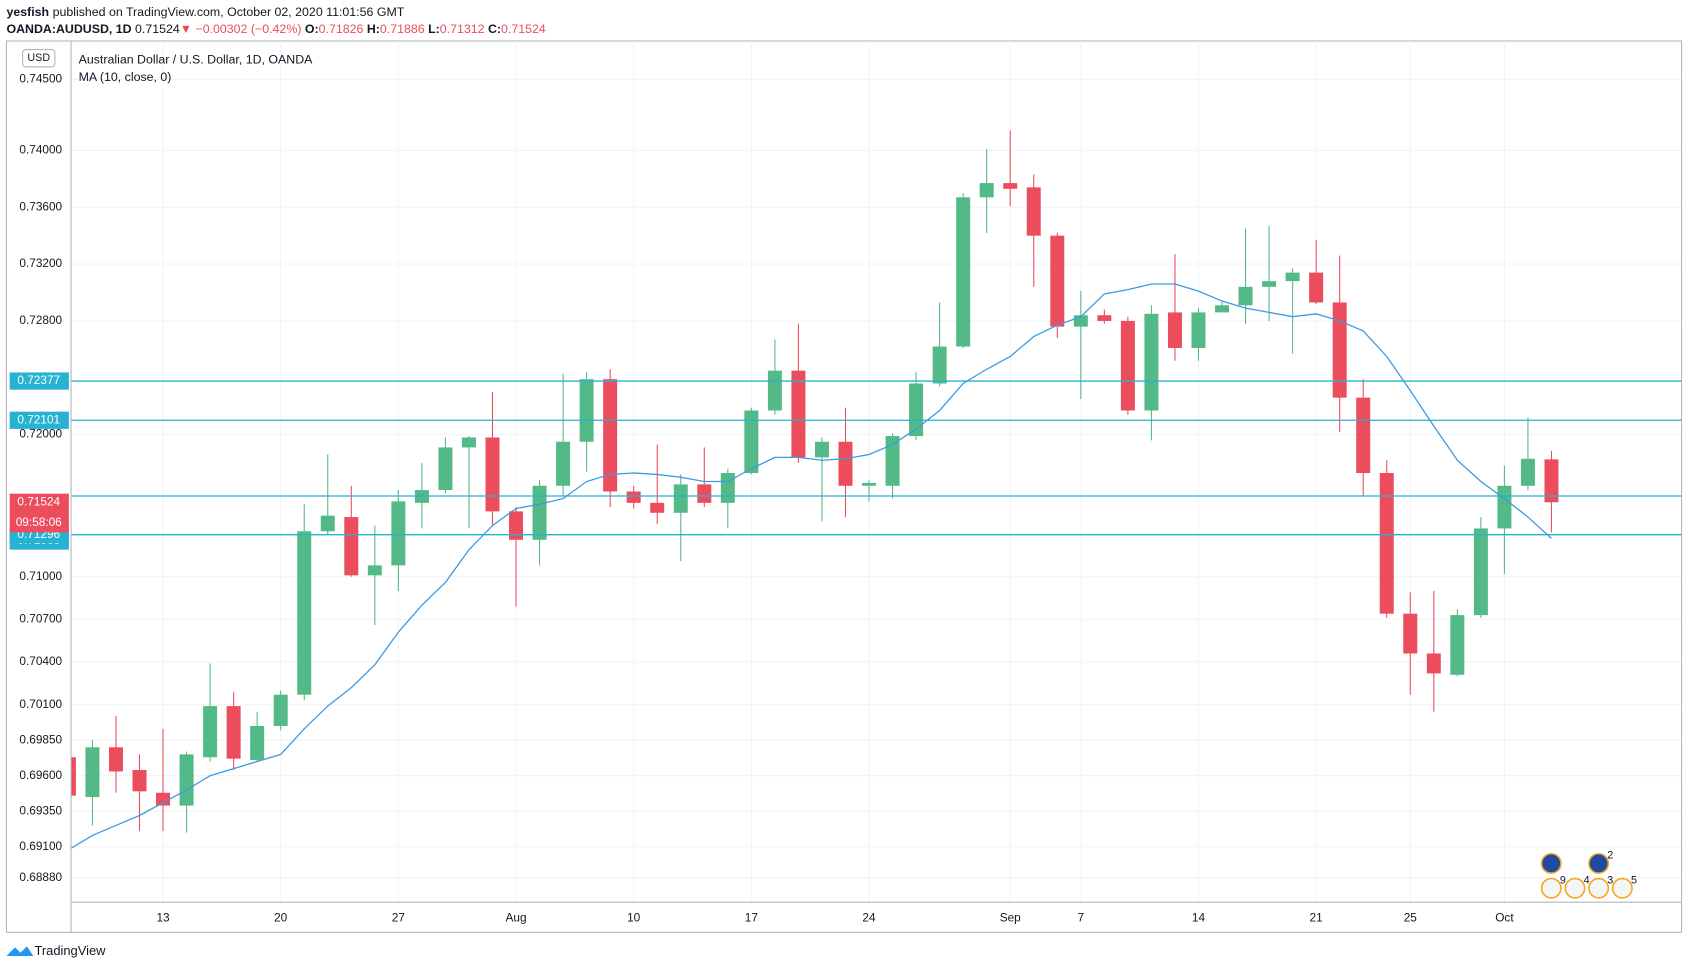 The width and height of the screenshot is (1688, 974). Describe the element at coordinates (248, 29) in the screenshot. I see `change: −0.00302 (−0.42%)` at that location.